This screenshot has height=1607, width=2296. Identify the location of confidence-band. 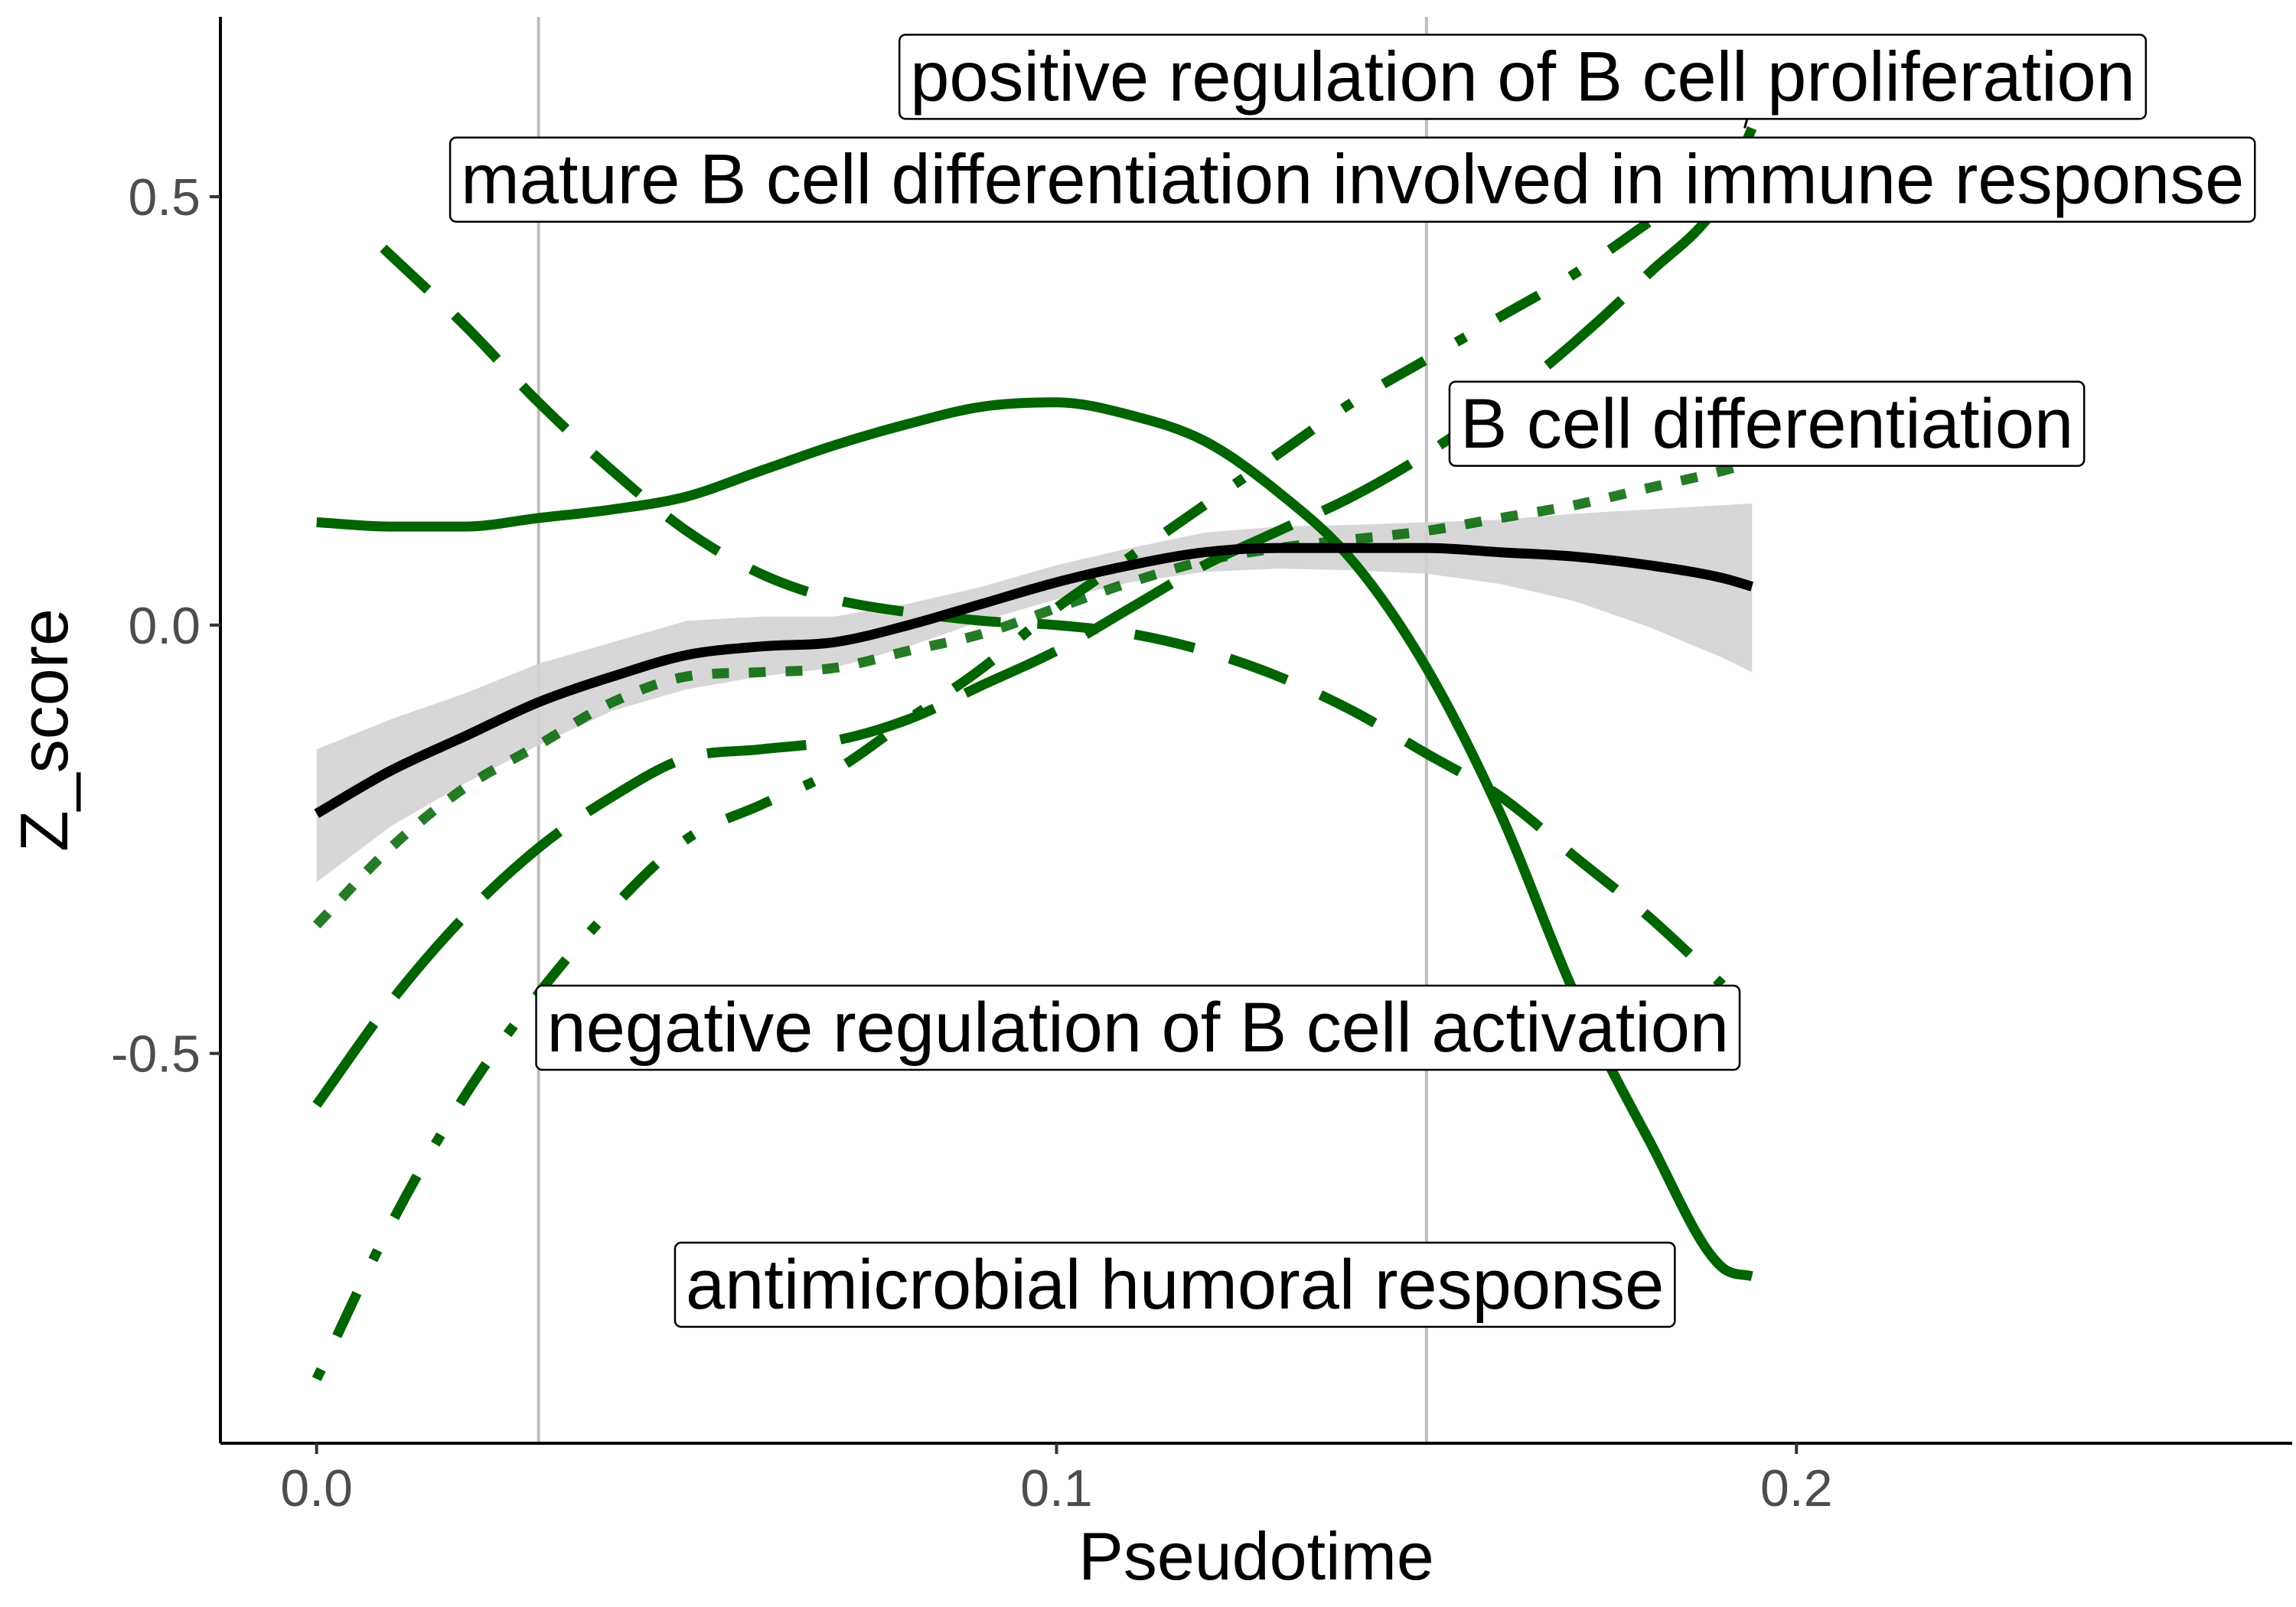
(1034, 692).